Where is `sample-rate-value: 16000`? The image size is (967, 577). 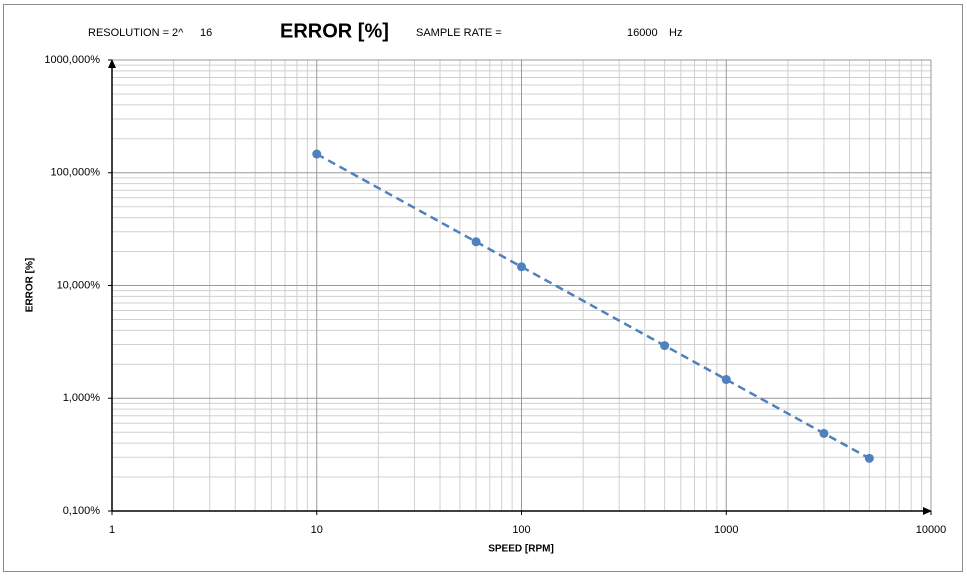 sample-rate-value: 16000 is located at coordinates (642, 33).